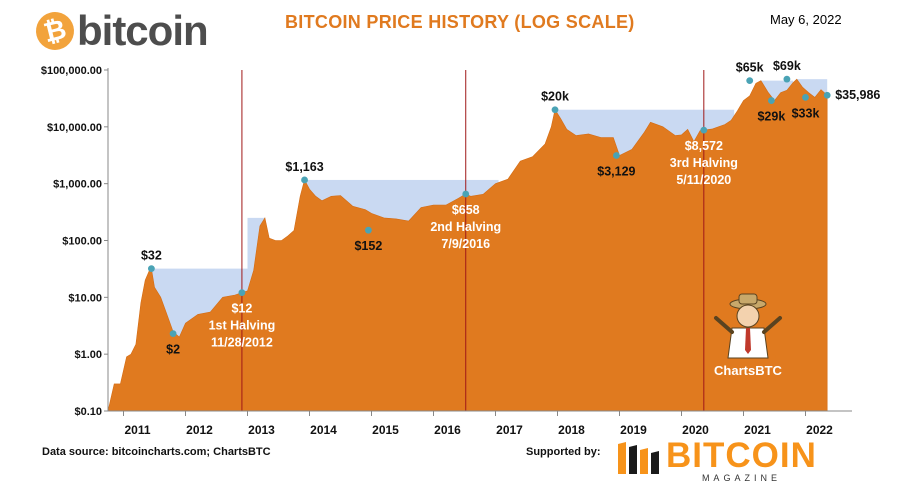  I want to click on y-tick-label: $10.00, so click(85, 298).